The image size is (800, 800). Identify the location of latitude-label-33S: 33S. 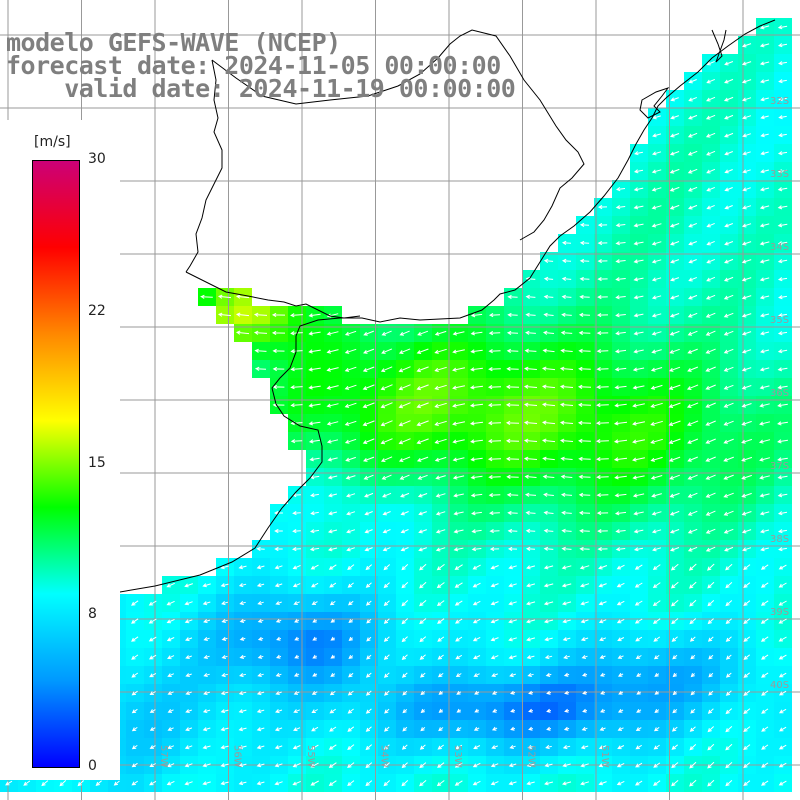
(779, 174).